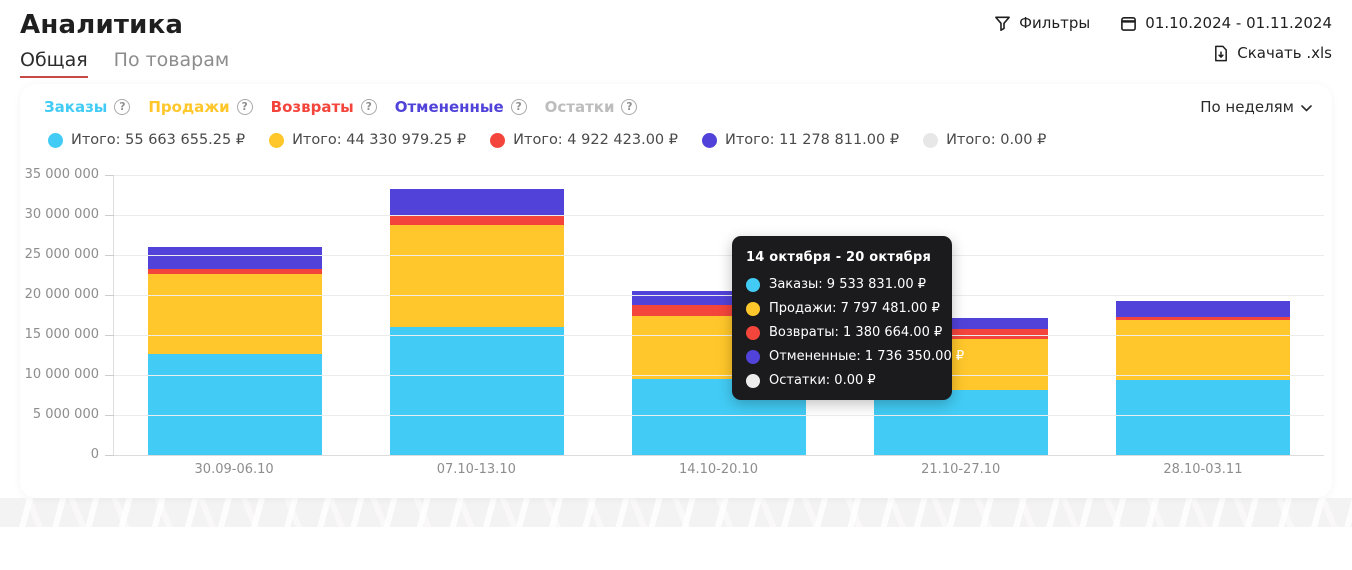 The width and height of the screenshot is (1352, 570). I want to click on tooltip-value: Заказы: 9 533 831.00 ₽, so click(848, 284).